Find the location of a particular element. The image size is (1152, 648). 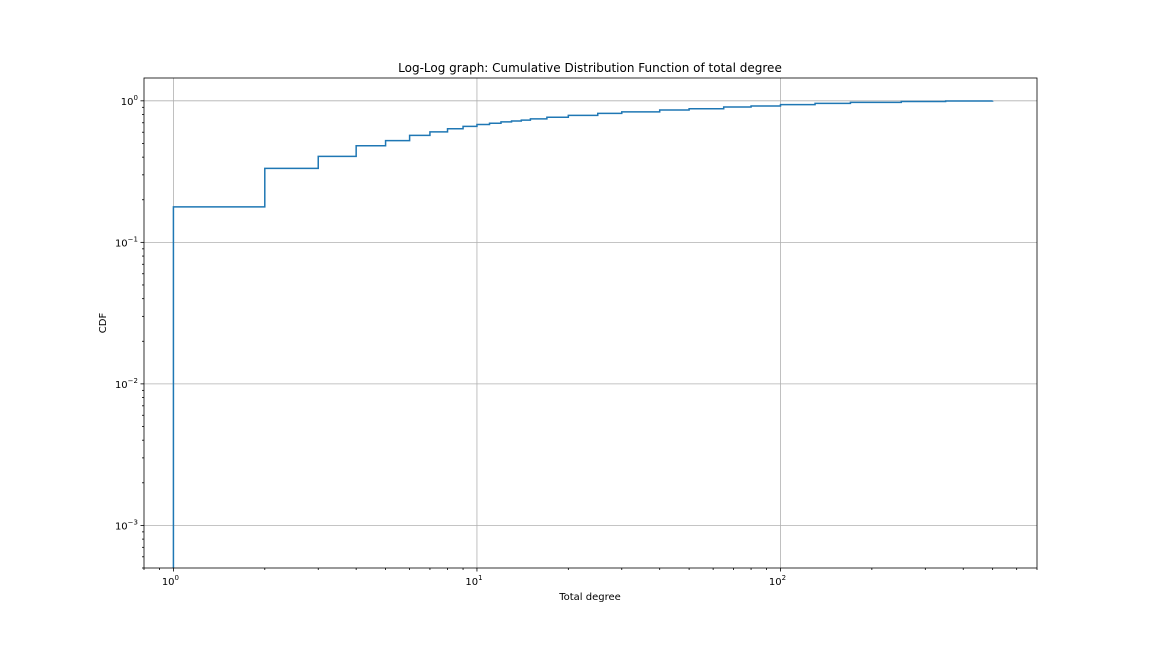

x-axis-label: Total degree is located at coordinates (589, 597).